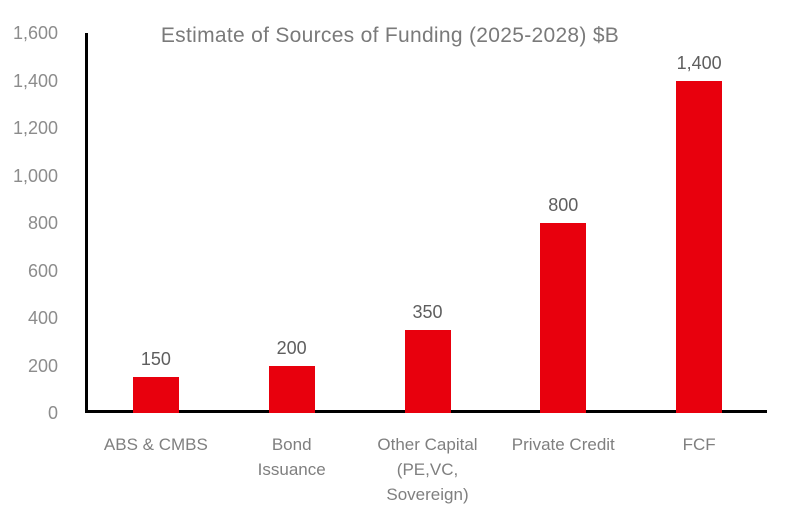 The image size is (790, 522). What do you see at coordinates (699, 444) in the screenshot?
I see `category-label: FCF` at bounding box center [699, 444].